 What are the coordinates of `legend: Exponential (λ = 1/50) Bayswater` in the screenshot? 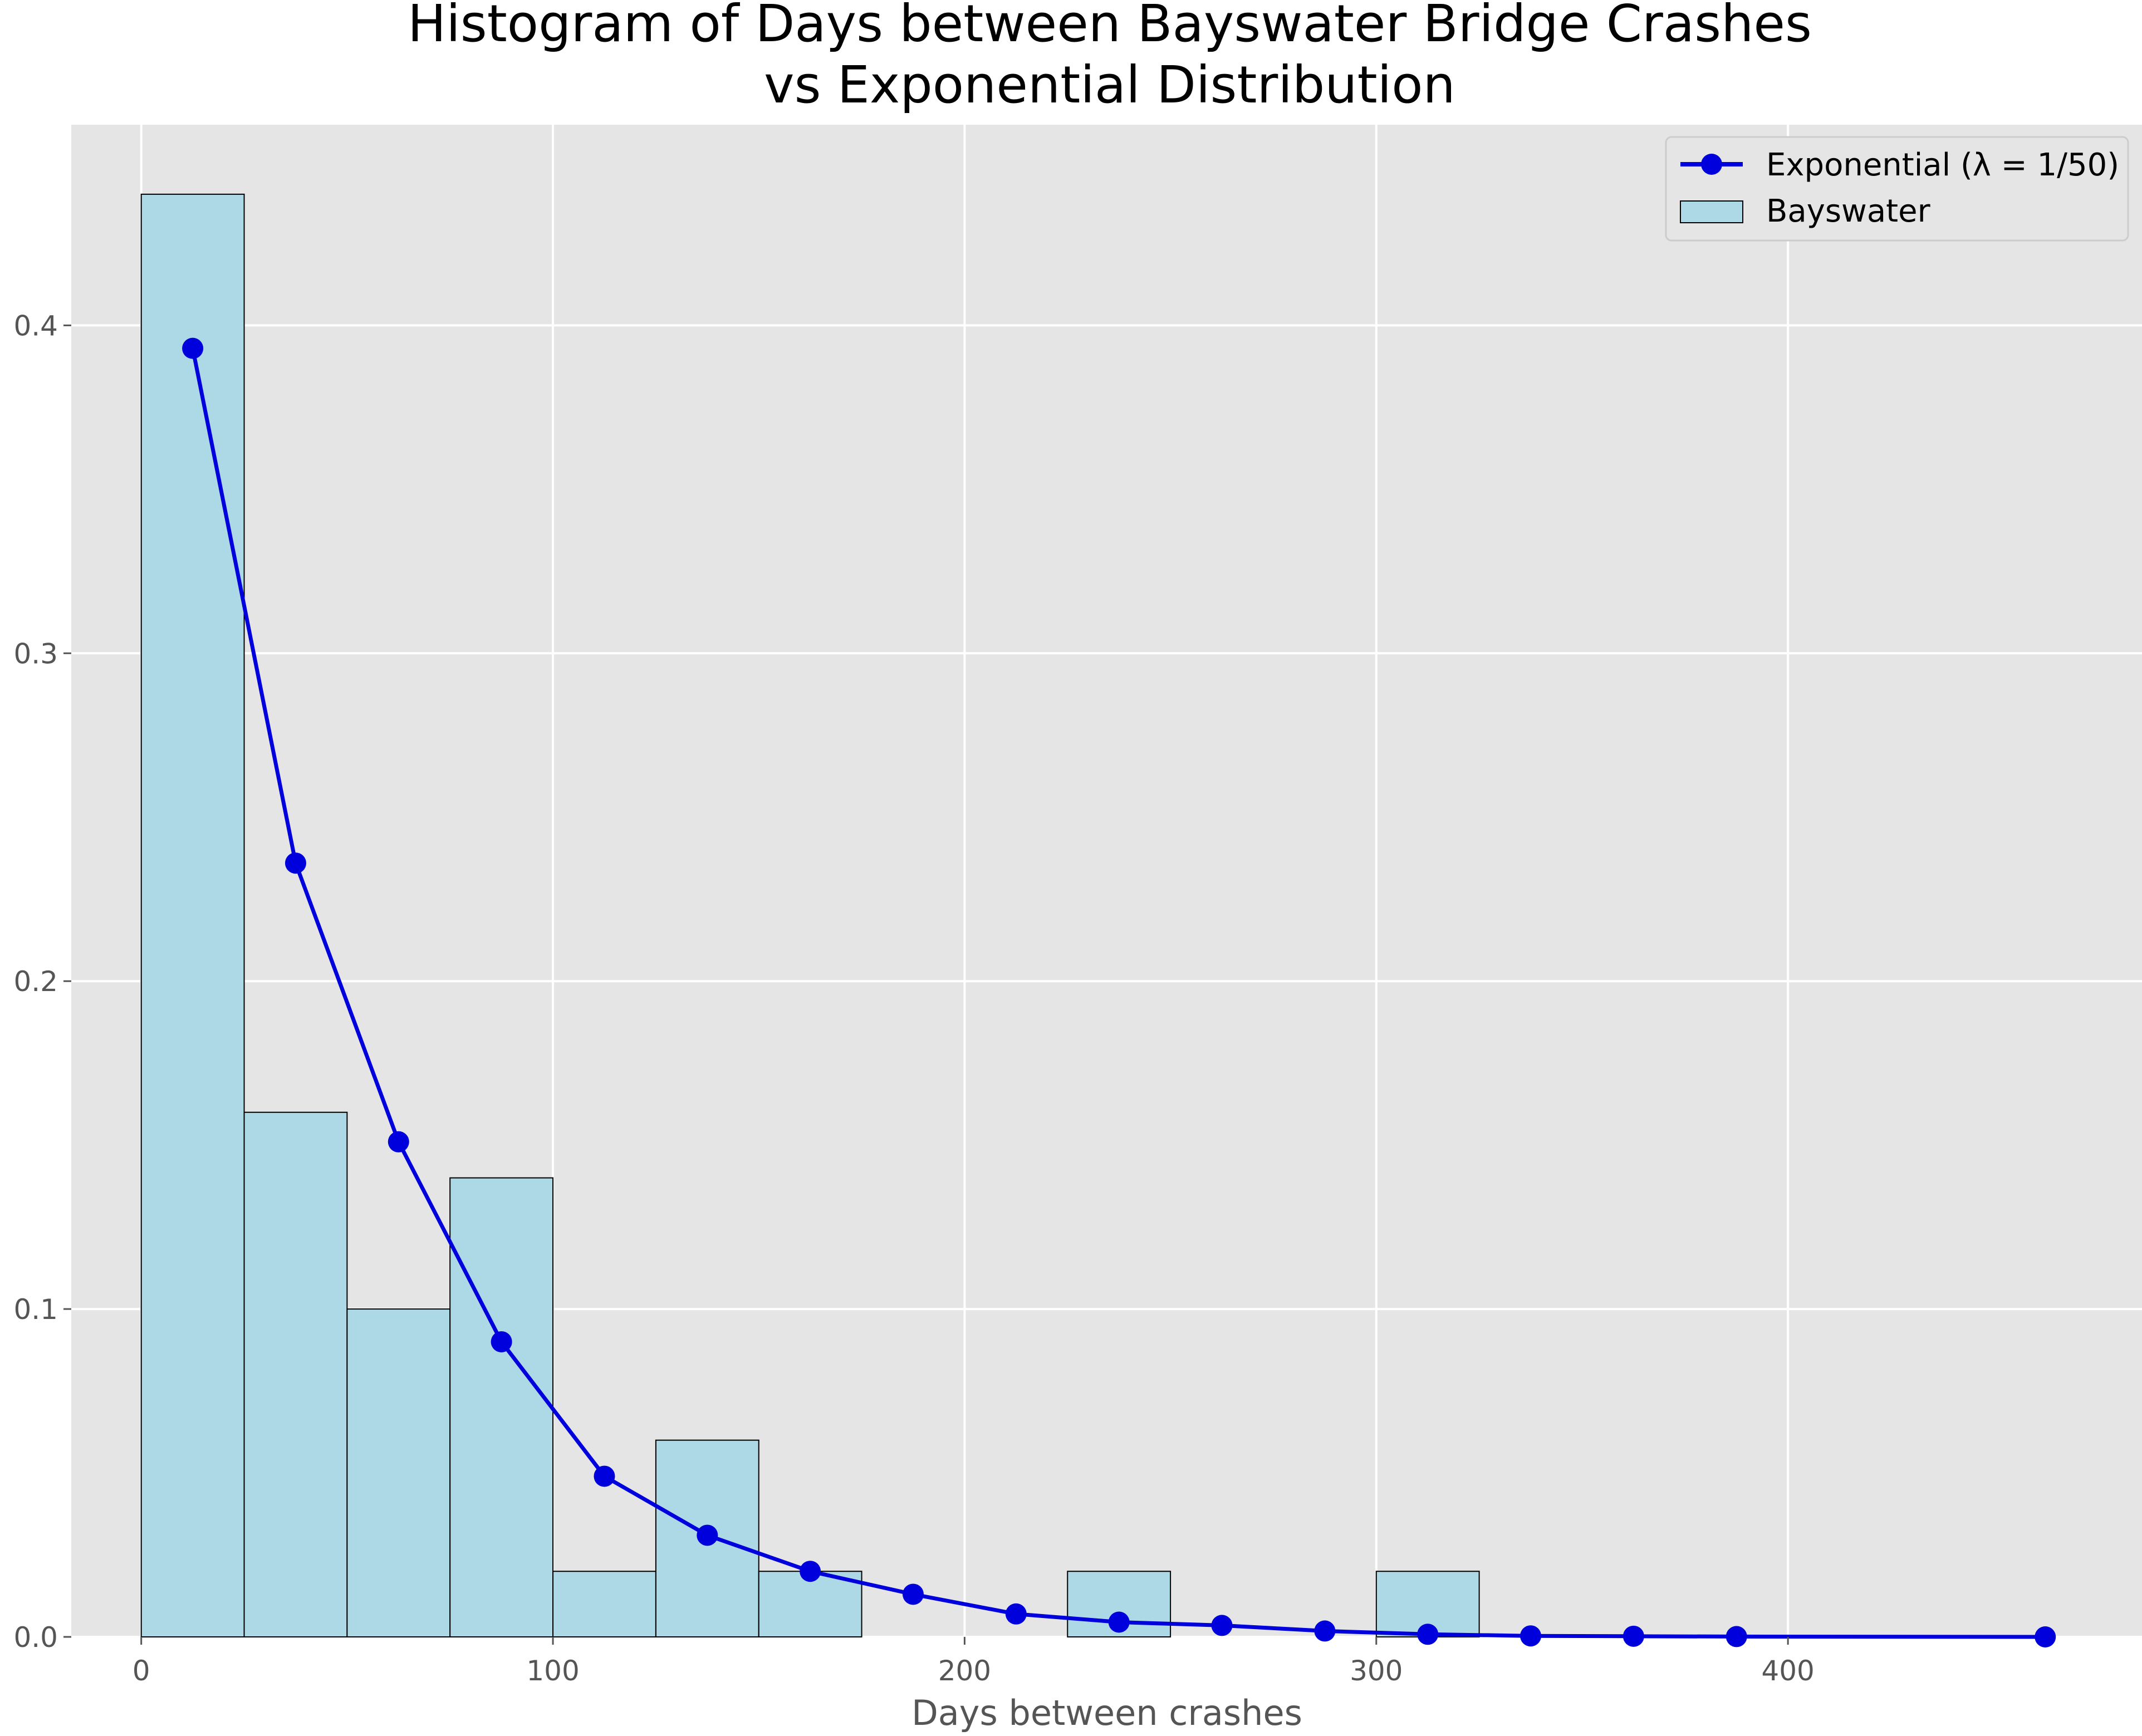 It's located at (1897, 189).